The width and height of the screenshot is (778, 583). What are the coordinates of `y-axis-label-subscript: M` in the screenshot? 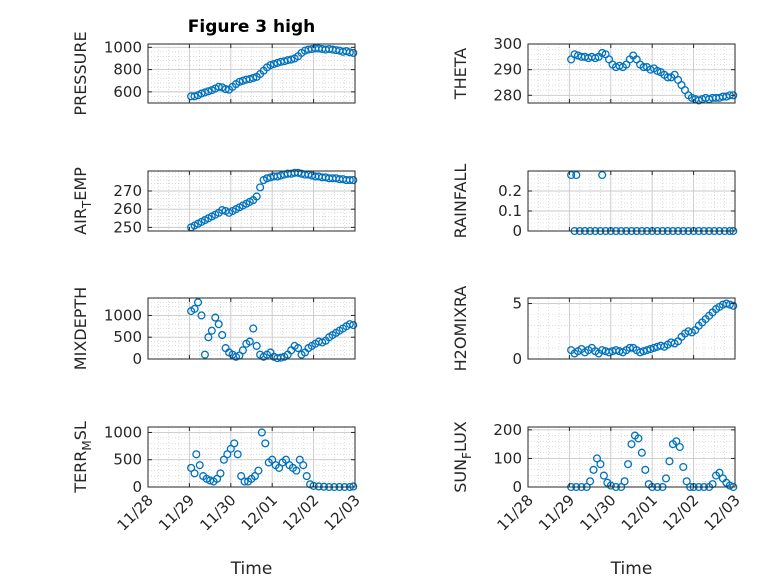 It's located at (87, 445).